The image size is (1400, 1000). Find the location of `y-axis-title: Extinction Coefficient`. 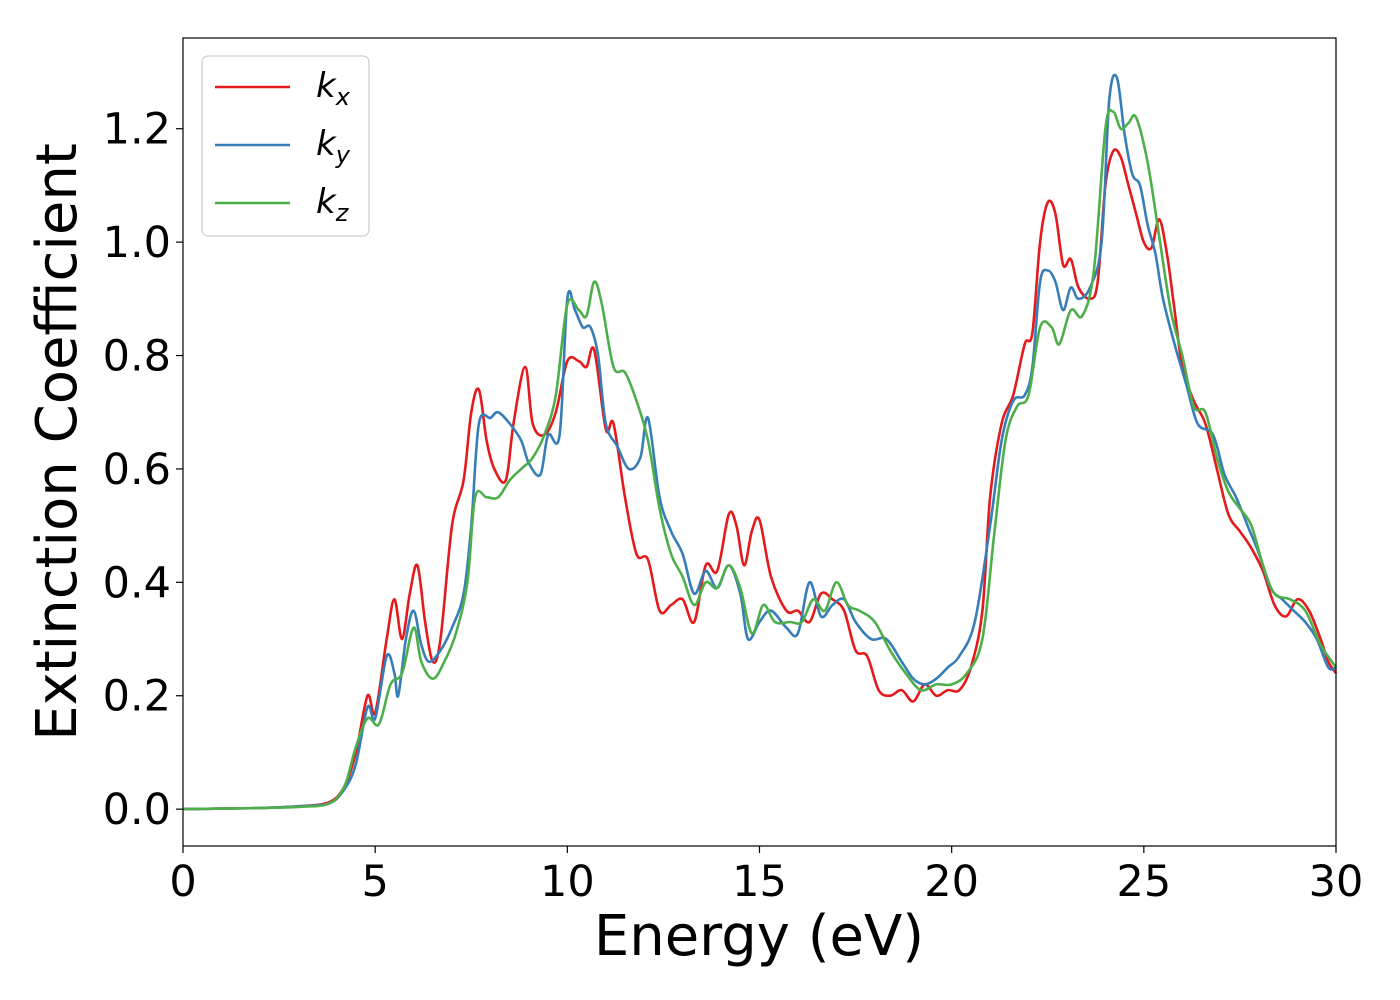

y-axis-title: Extinction Coefficient is located at coordinates (57, 442).